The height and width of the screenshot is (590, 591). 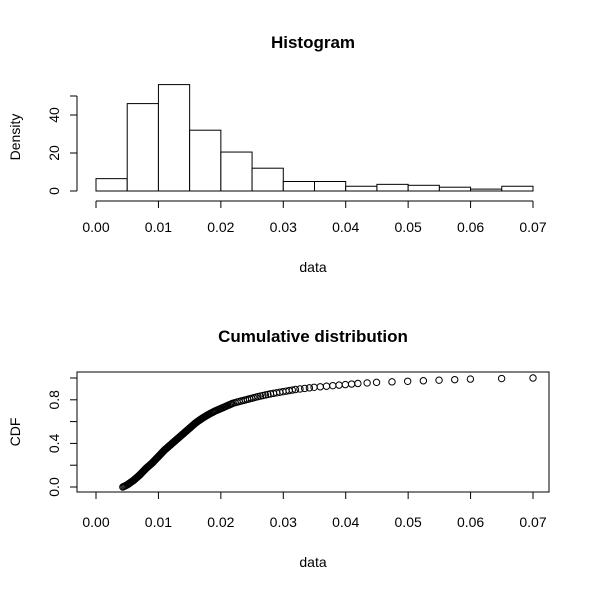 I want to click on histogram-y-label: Density, so click(x=15, y=137).